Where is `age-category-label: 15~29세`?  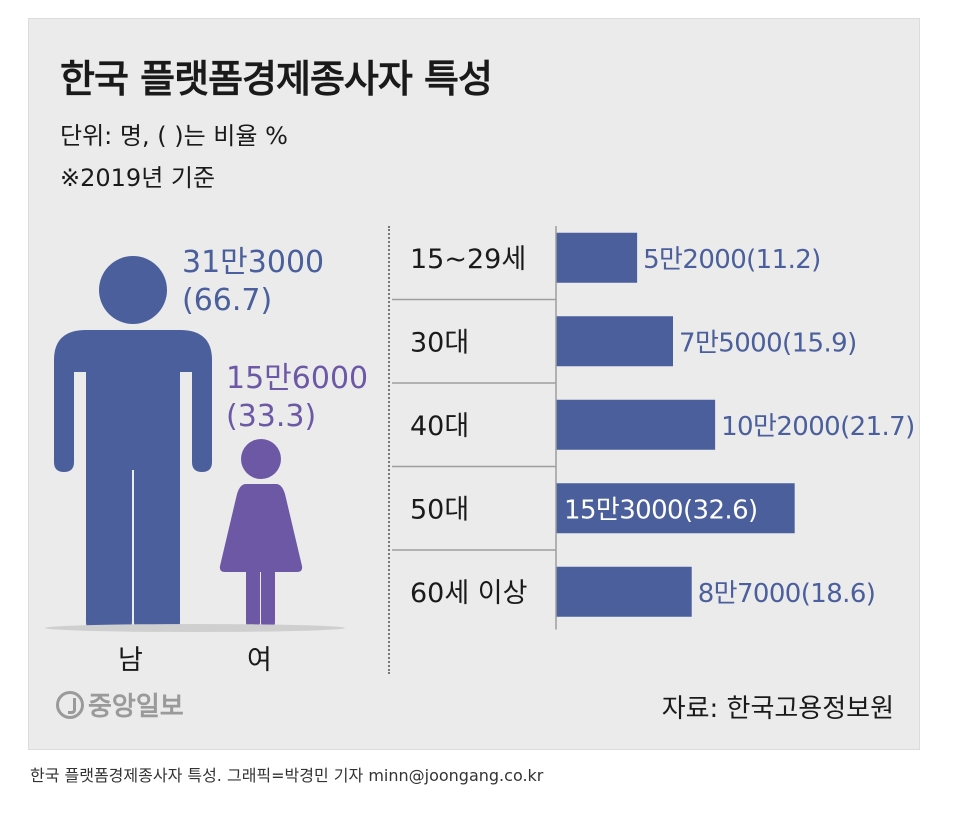
age-category-label: 15~29세 is located at coordinates (468, 259).